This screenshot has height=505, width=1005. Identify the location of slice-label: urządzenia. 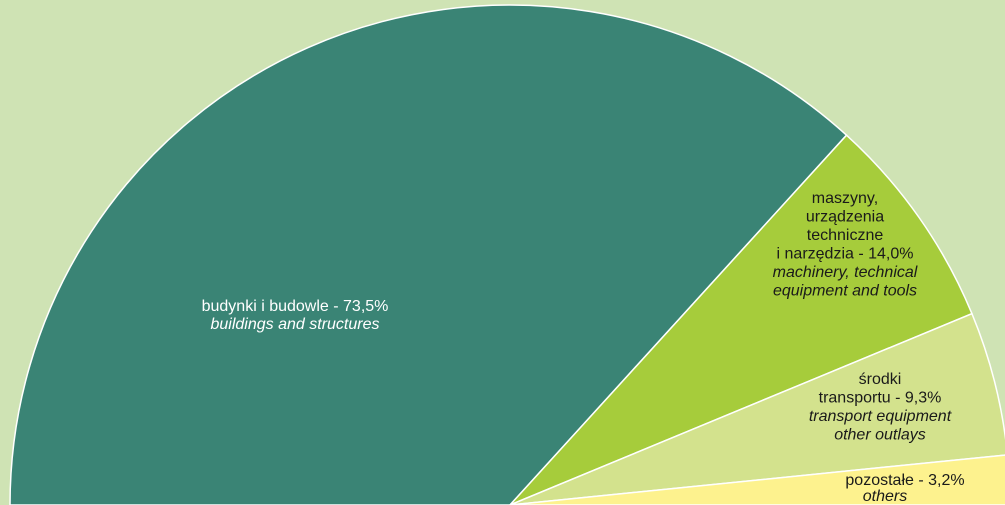
(845, 217).